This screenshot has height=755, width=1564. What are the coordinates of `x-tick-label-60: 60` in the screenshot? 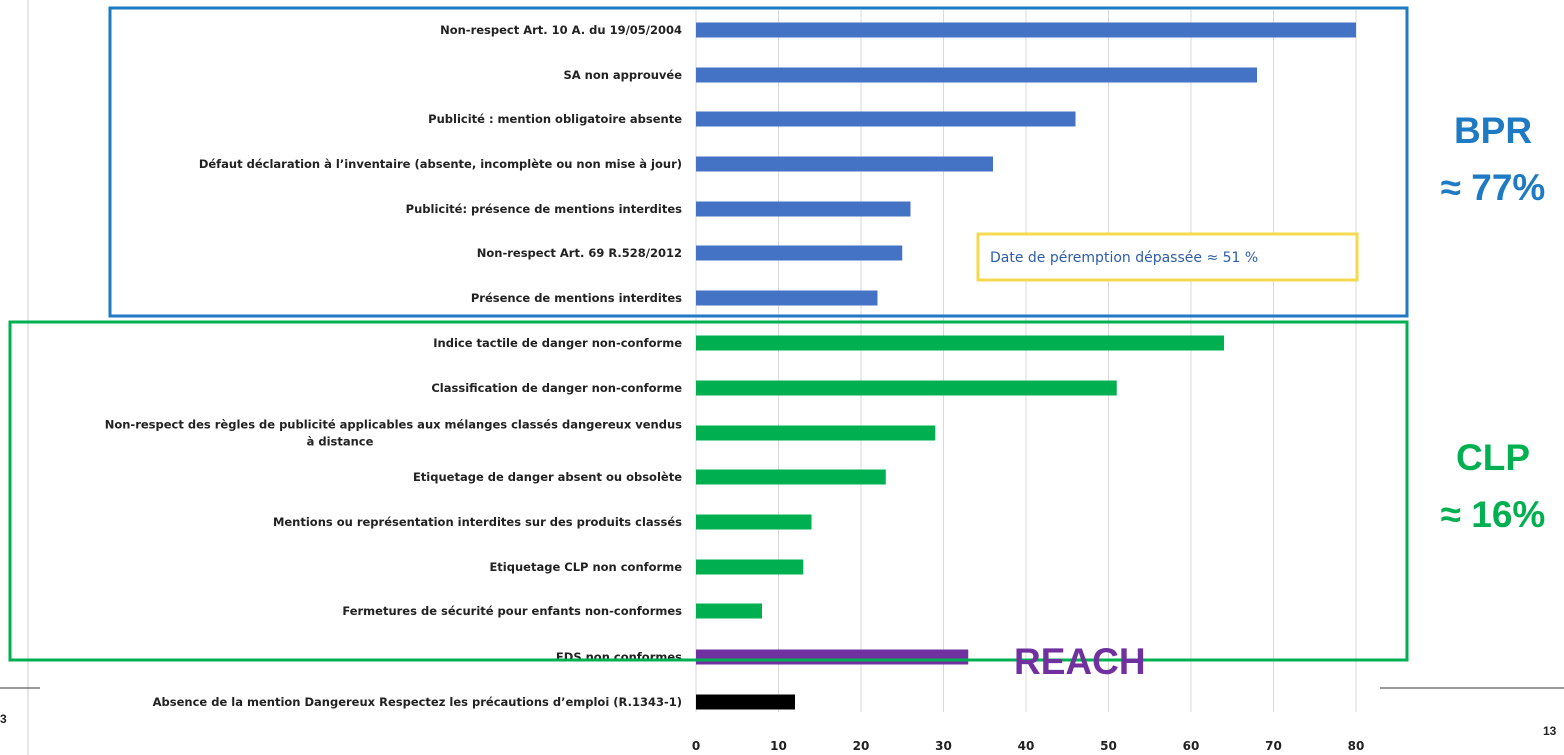 It's located at (1191, 746).